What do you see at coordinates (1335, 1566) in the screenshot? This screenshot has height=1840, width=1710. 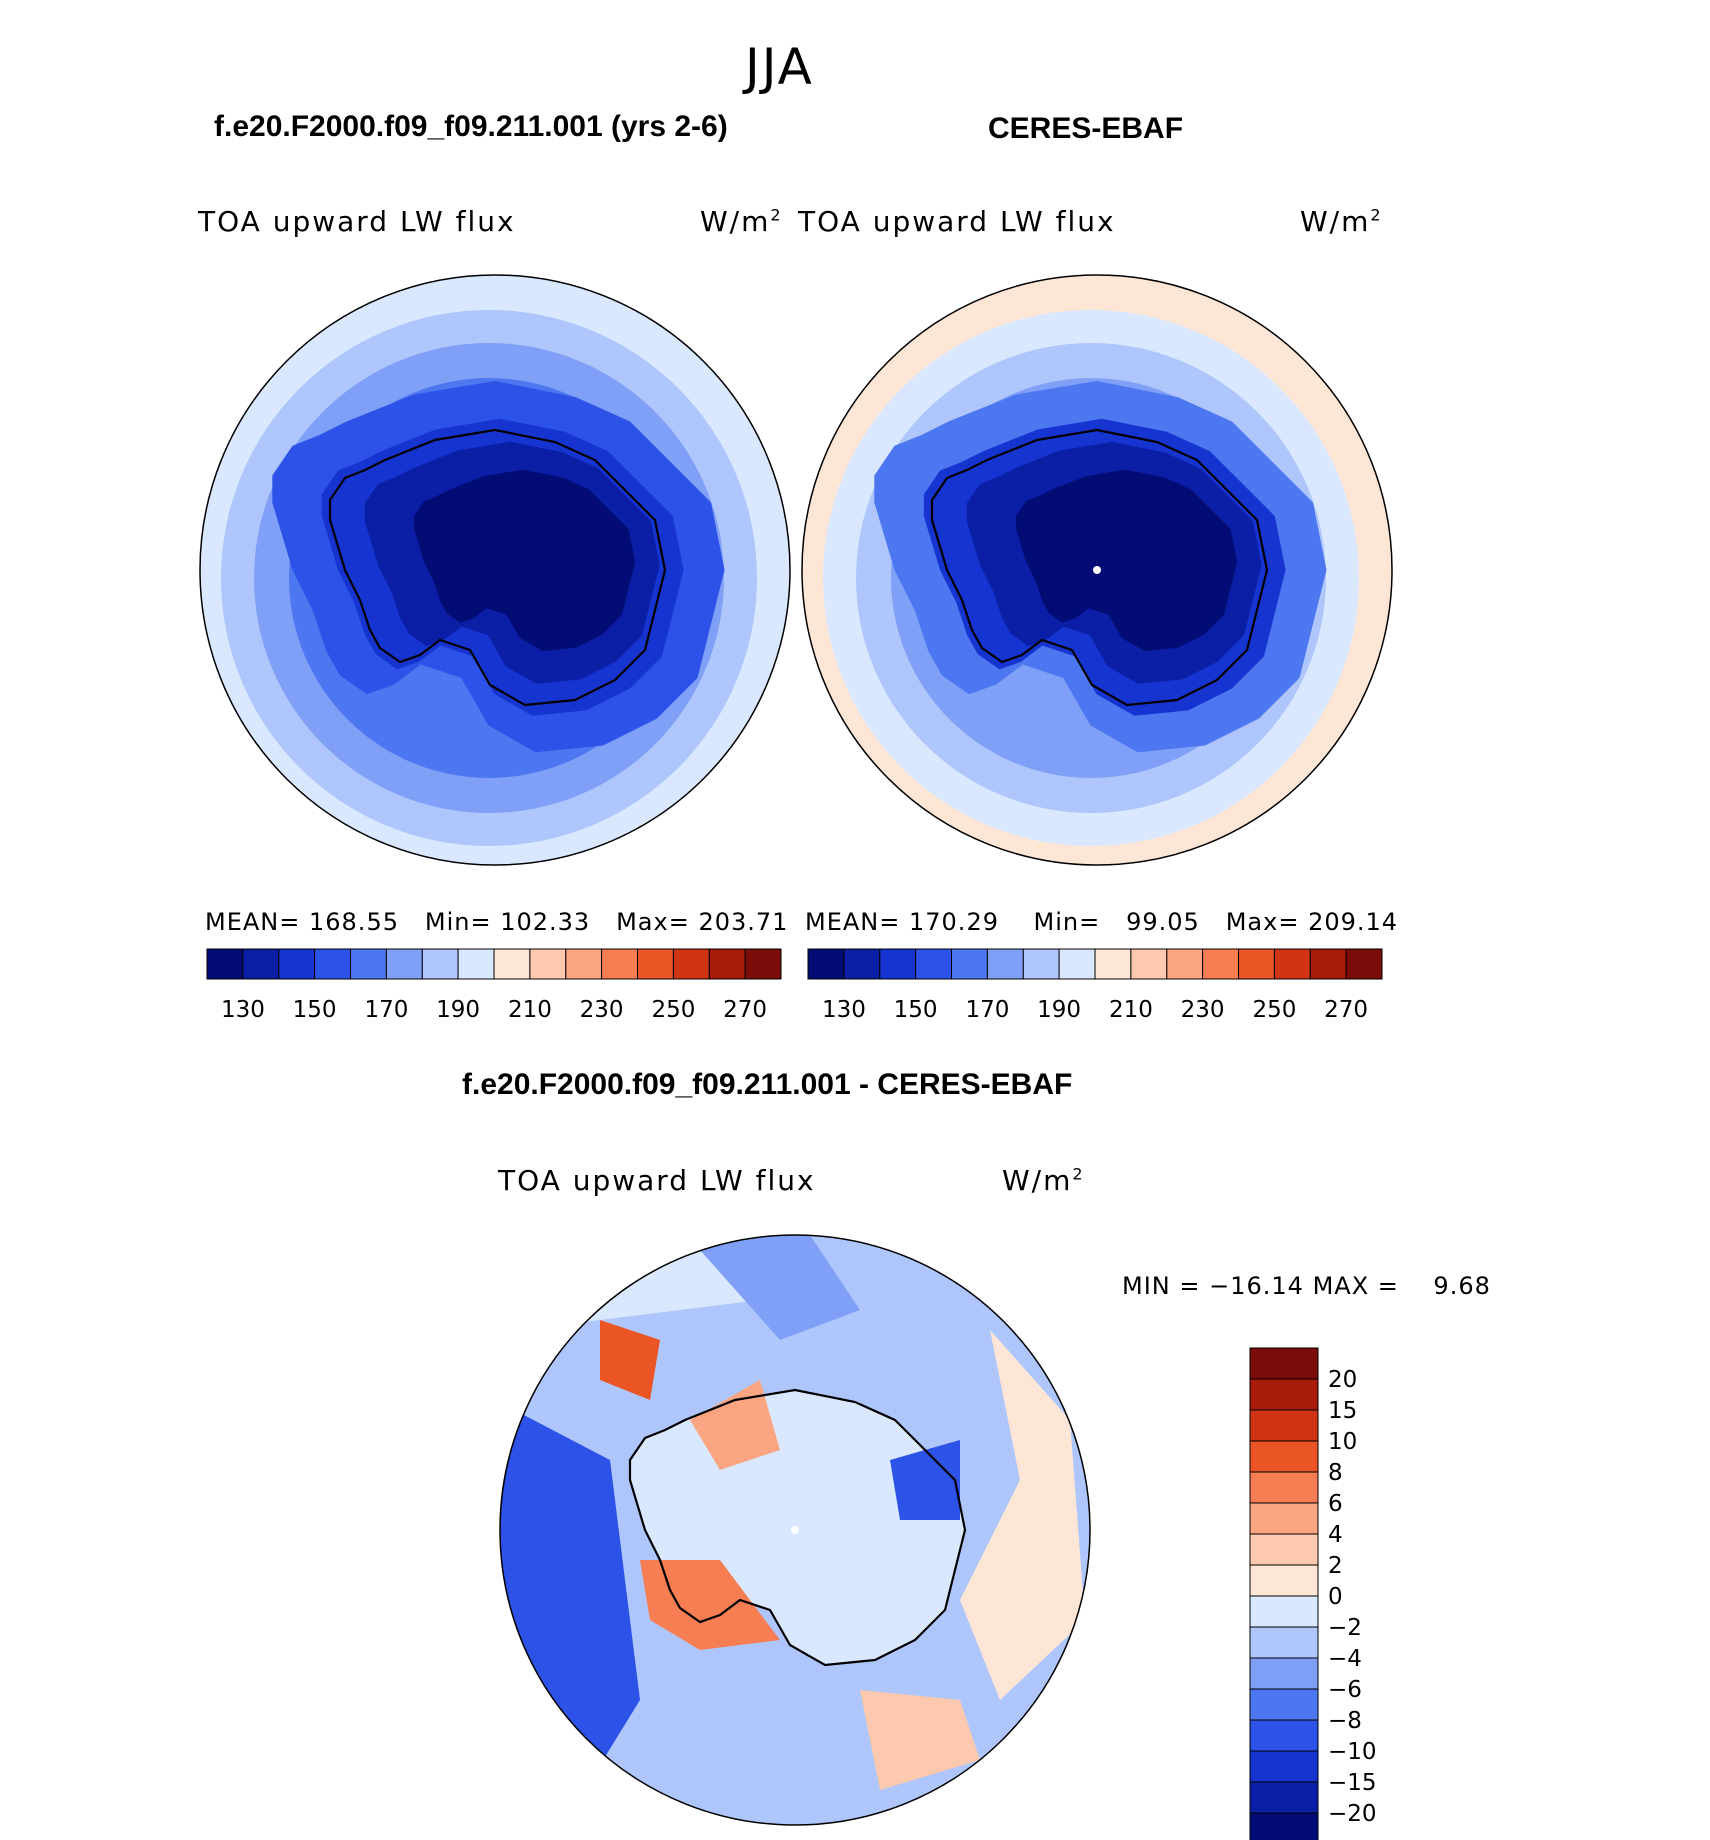 I see `colorbar-tick-label: 2` at bounding box center [1335, 1566].